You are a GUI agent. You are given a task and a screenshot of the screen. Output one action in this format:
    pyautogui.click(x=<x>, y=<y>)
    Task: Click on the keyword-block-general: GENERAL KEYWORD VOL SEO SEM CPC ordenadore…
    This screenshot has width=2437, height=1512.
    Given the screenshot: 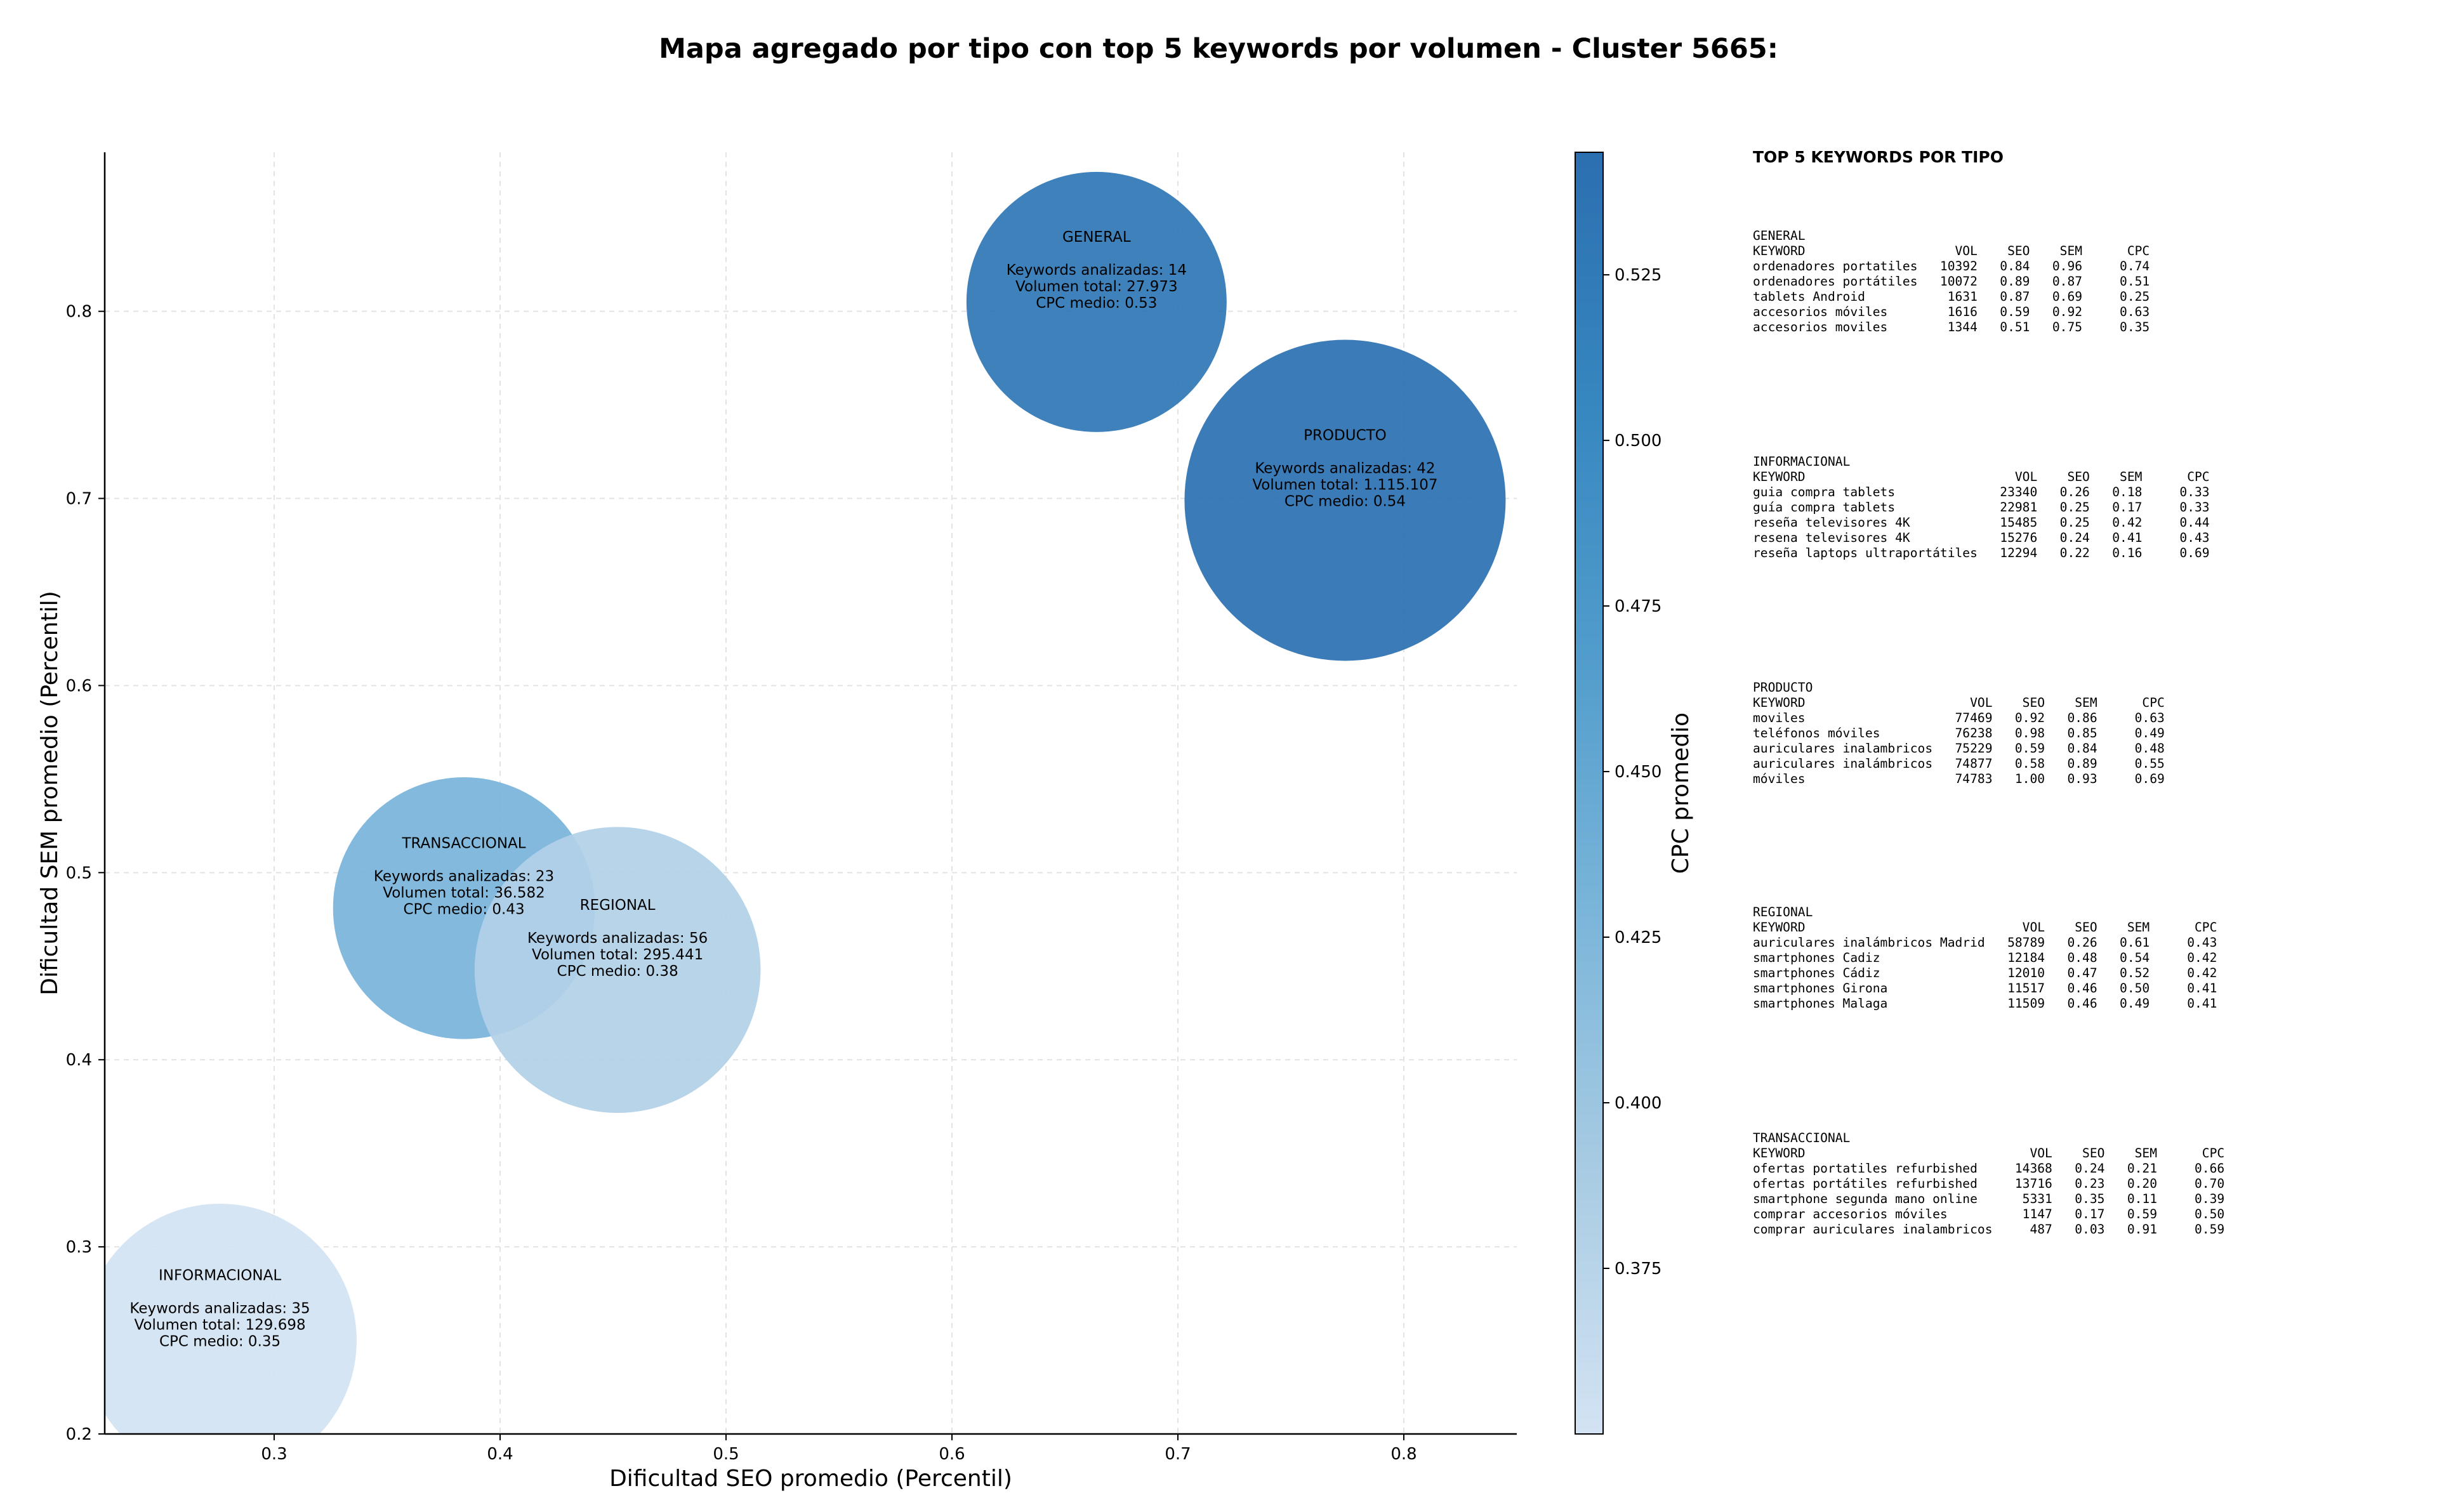 What is the action you would take?
    pyautogui.click(x=1951, y=282)
    